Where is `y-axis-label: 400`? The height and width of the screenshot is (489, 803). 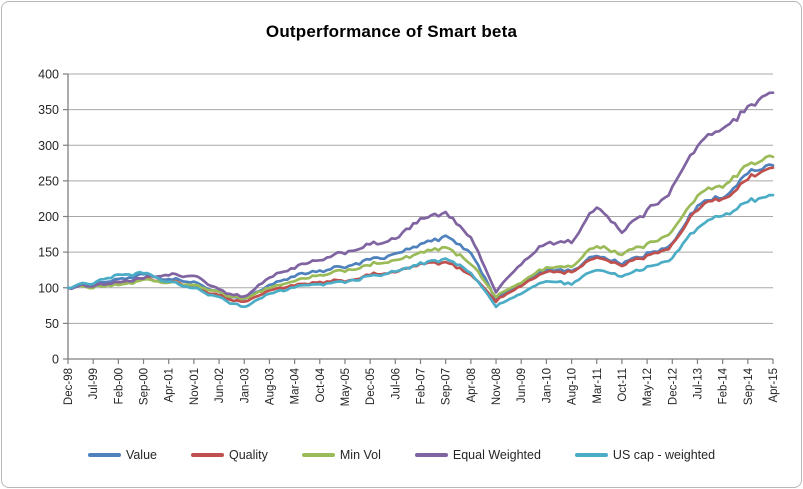
y-axis-label: 400 is located at coordinates (48, 75).